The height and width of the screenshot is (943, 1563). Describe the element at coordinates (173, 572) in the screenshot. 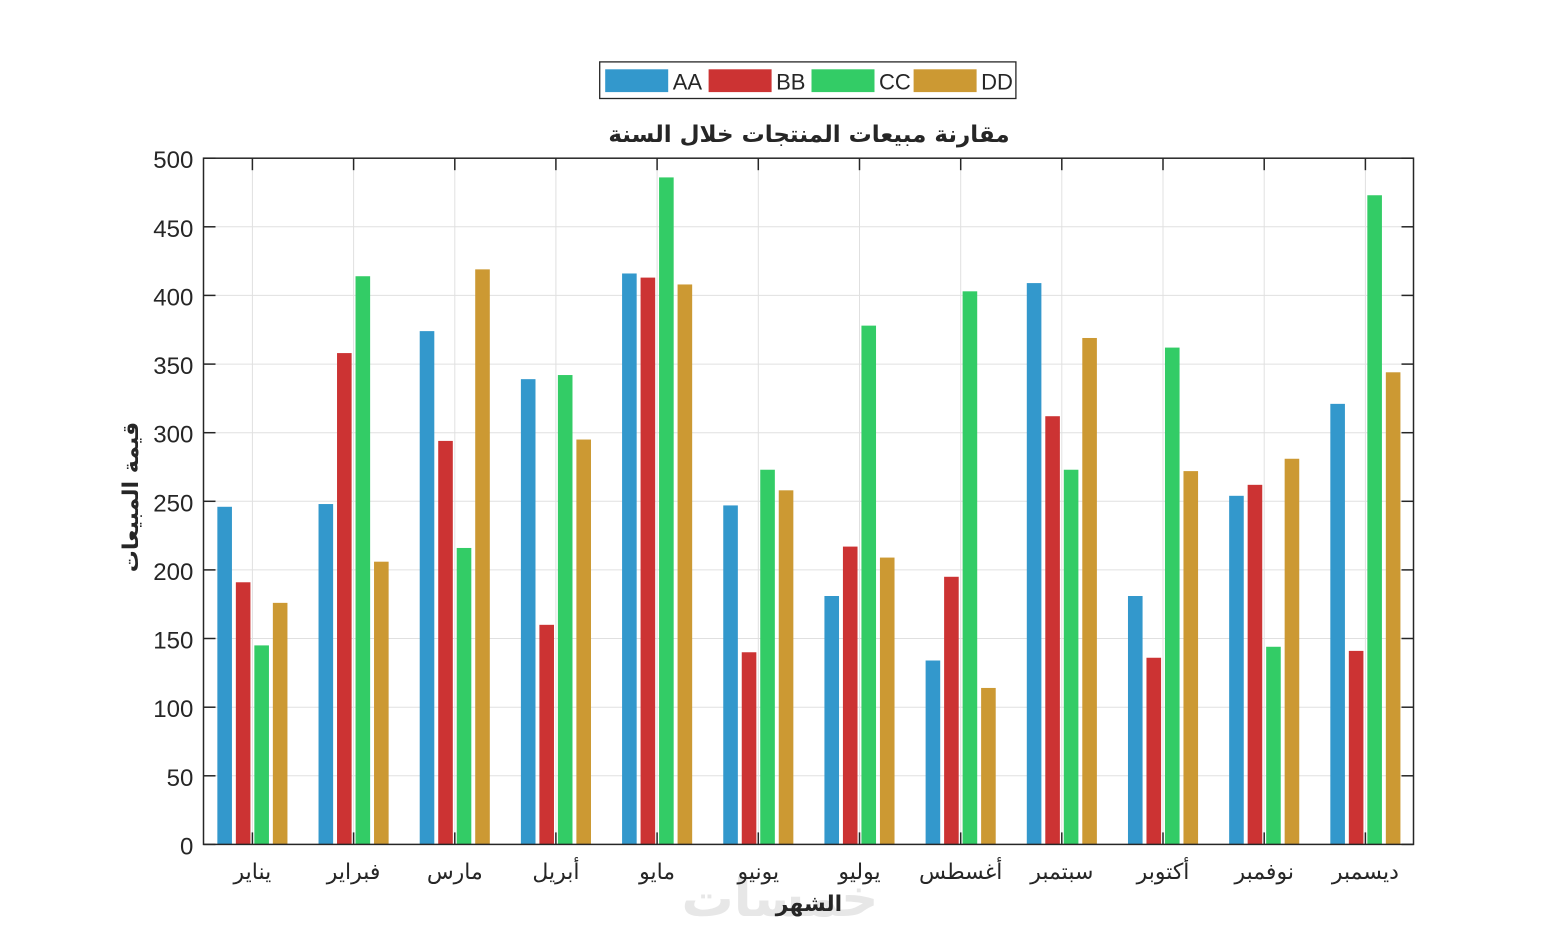

I see `svg-text: 200` at that location.